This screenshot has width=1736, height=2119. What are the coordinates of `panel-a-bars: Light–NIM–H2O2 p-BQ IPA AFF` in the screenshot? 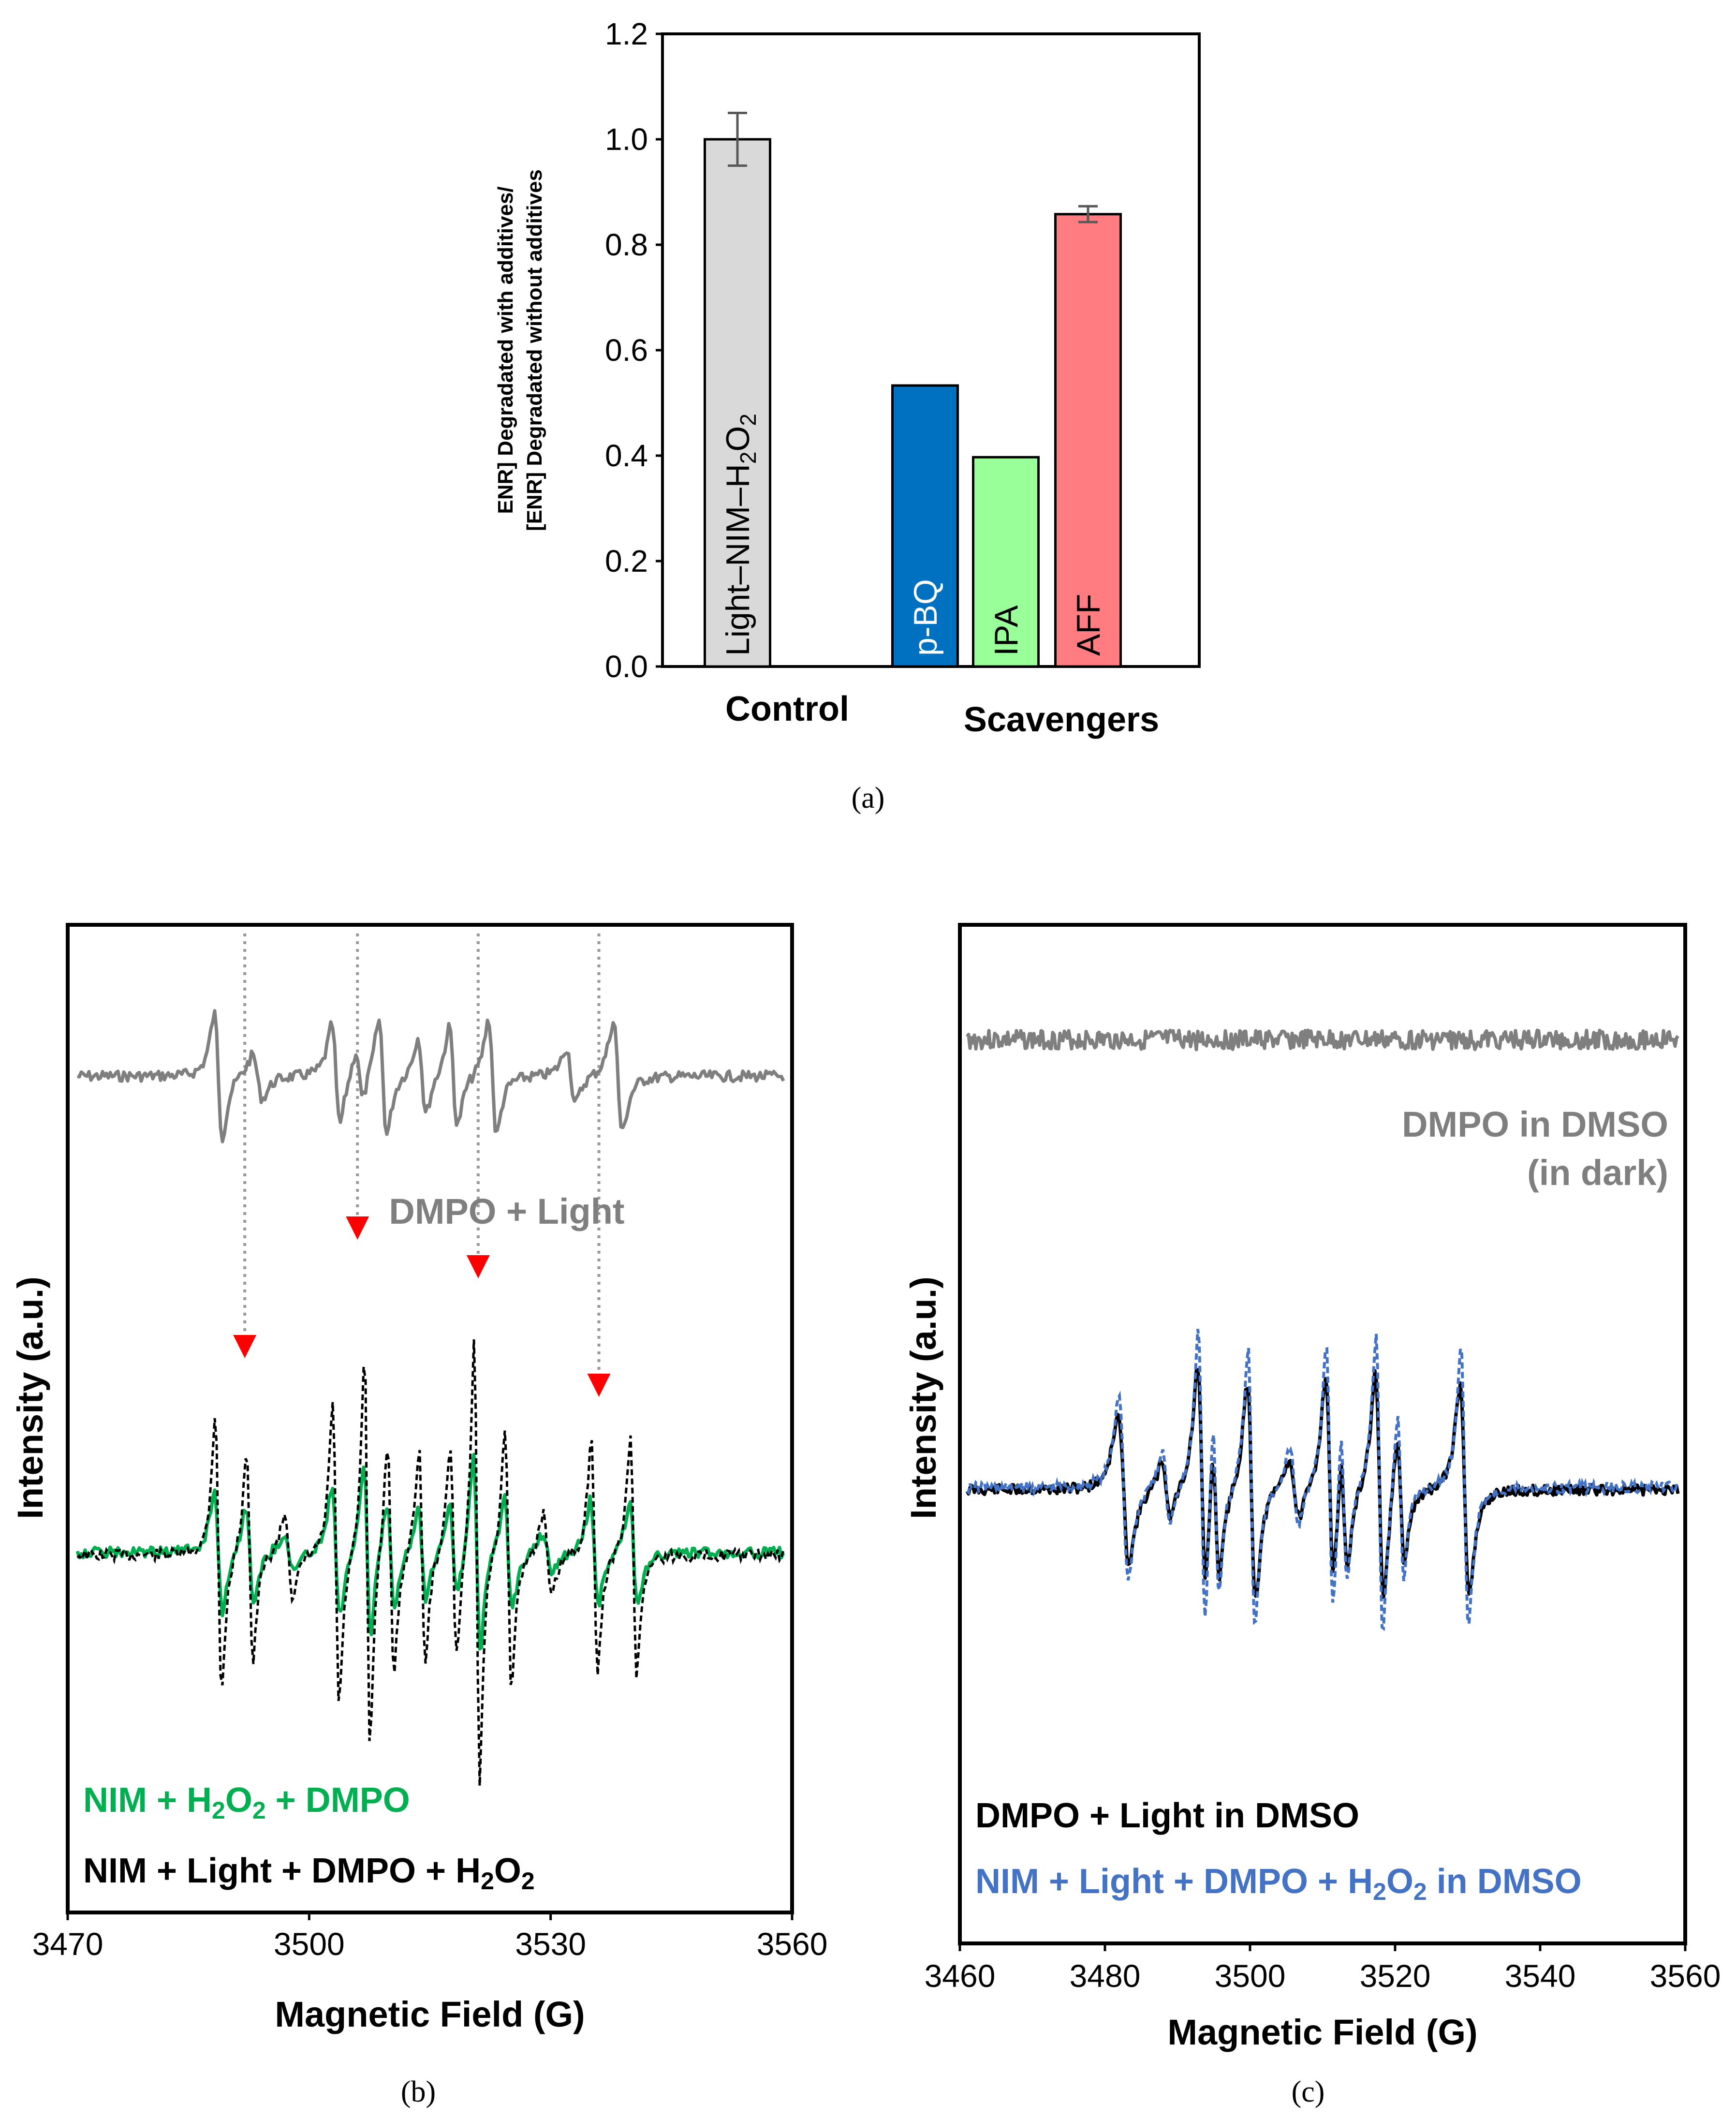 It's located at (913, 390).